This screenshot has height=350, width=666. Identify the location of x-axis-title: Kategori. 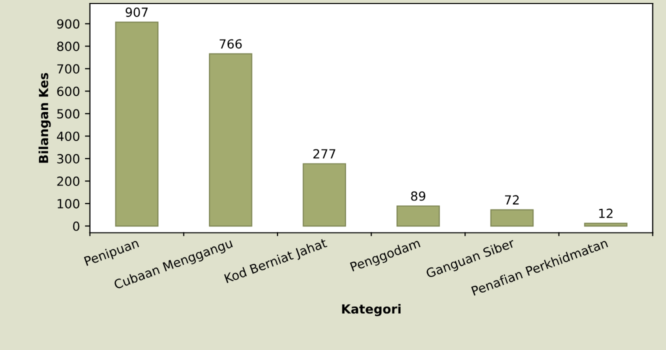
(371, 310).